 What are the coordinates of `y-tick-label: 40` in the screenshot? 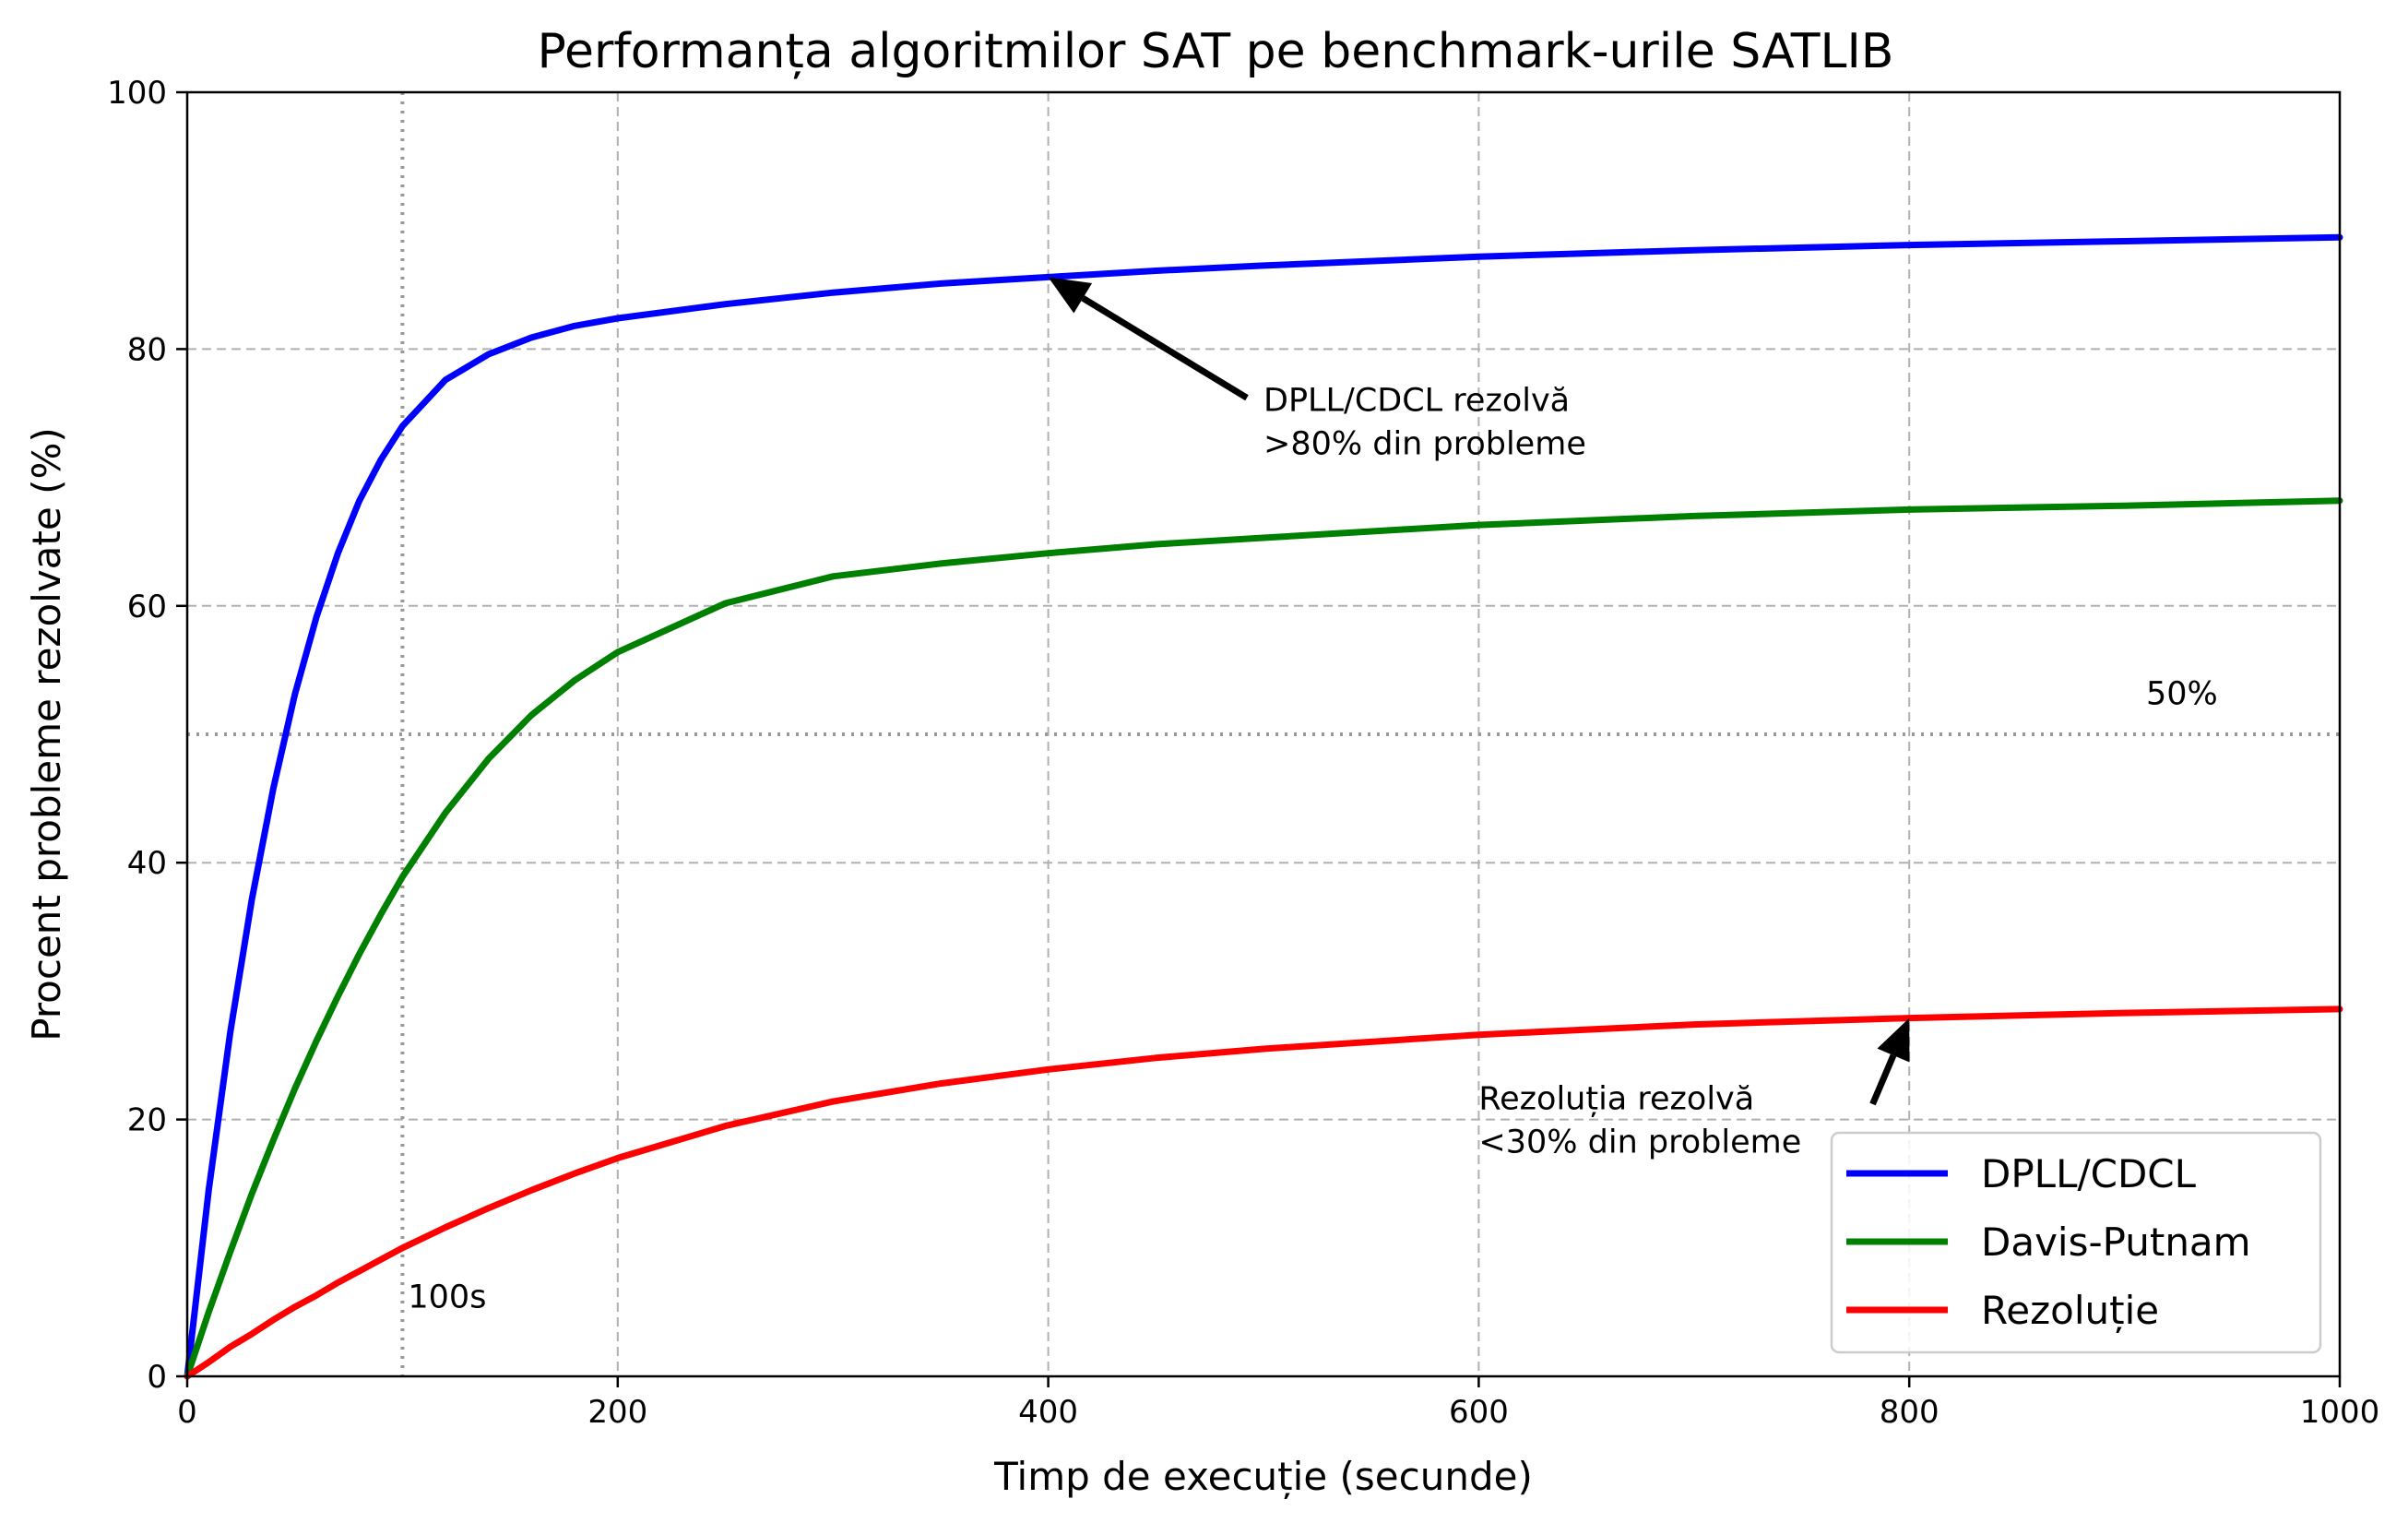 It's located at (147, 863).